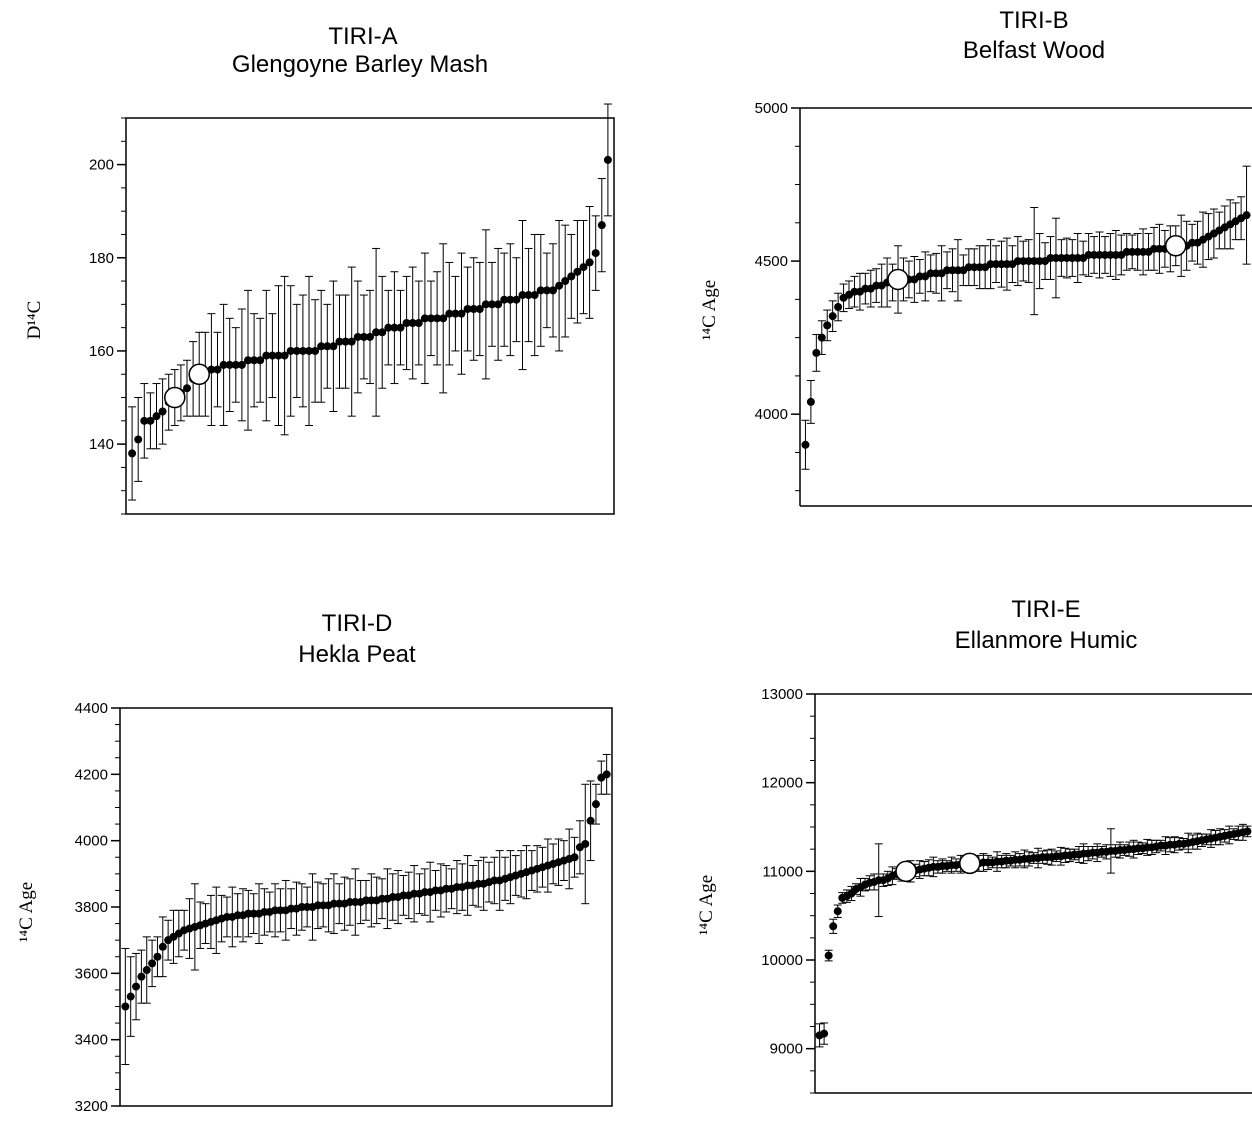 The height and width of the screenshot is (1128, 1252). I want to click on y-tick-label: 11000, so click(782, 871).